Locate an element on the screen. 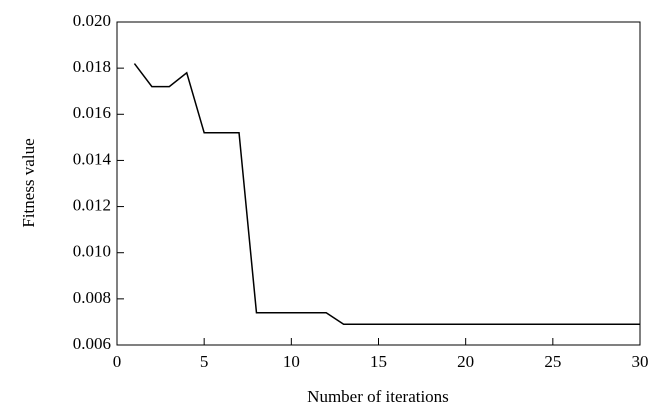  x-axis-label: Number of iterations is located at coordinates (378, 396).